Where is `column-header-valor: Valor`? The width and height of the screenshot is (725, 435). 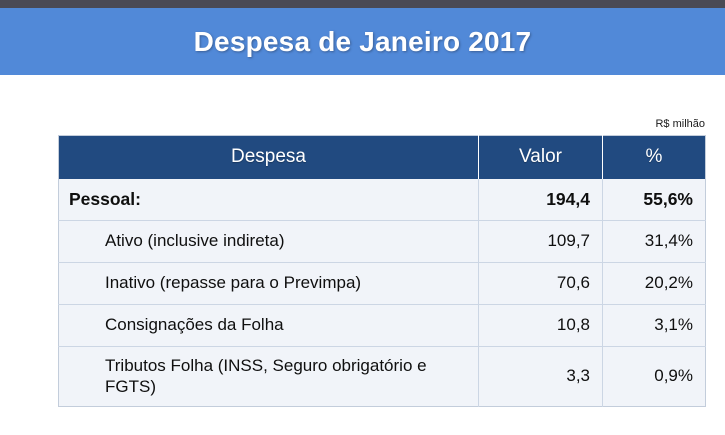
column-header-valor: Valor is located at coordinates (540, 157).